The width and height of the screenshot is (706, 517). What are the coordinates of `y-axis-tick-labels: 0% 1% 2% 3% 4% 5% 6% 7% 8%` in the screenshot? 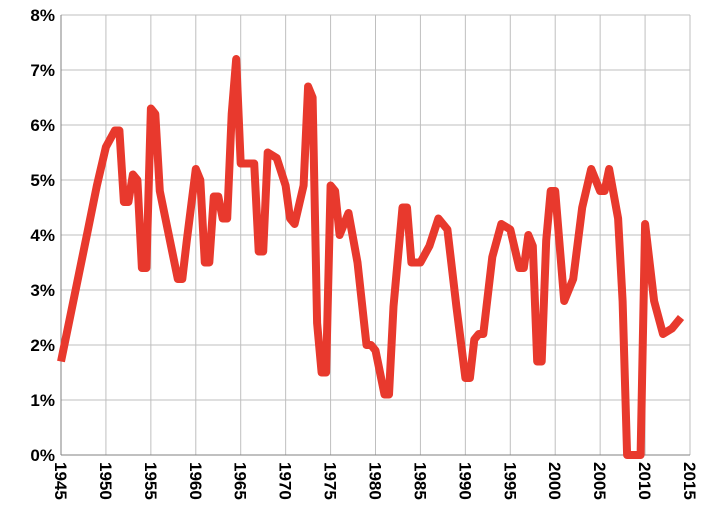 It's located at (42, 235).